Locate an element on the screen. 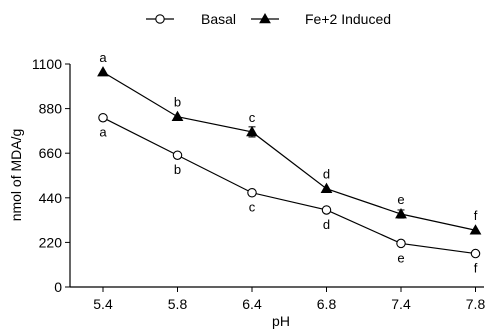  y-tick-label: 0 is located at coordinates (58, 287).